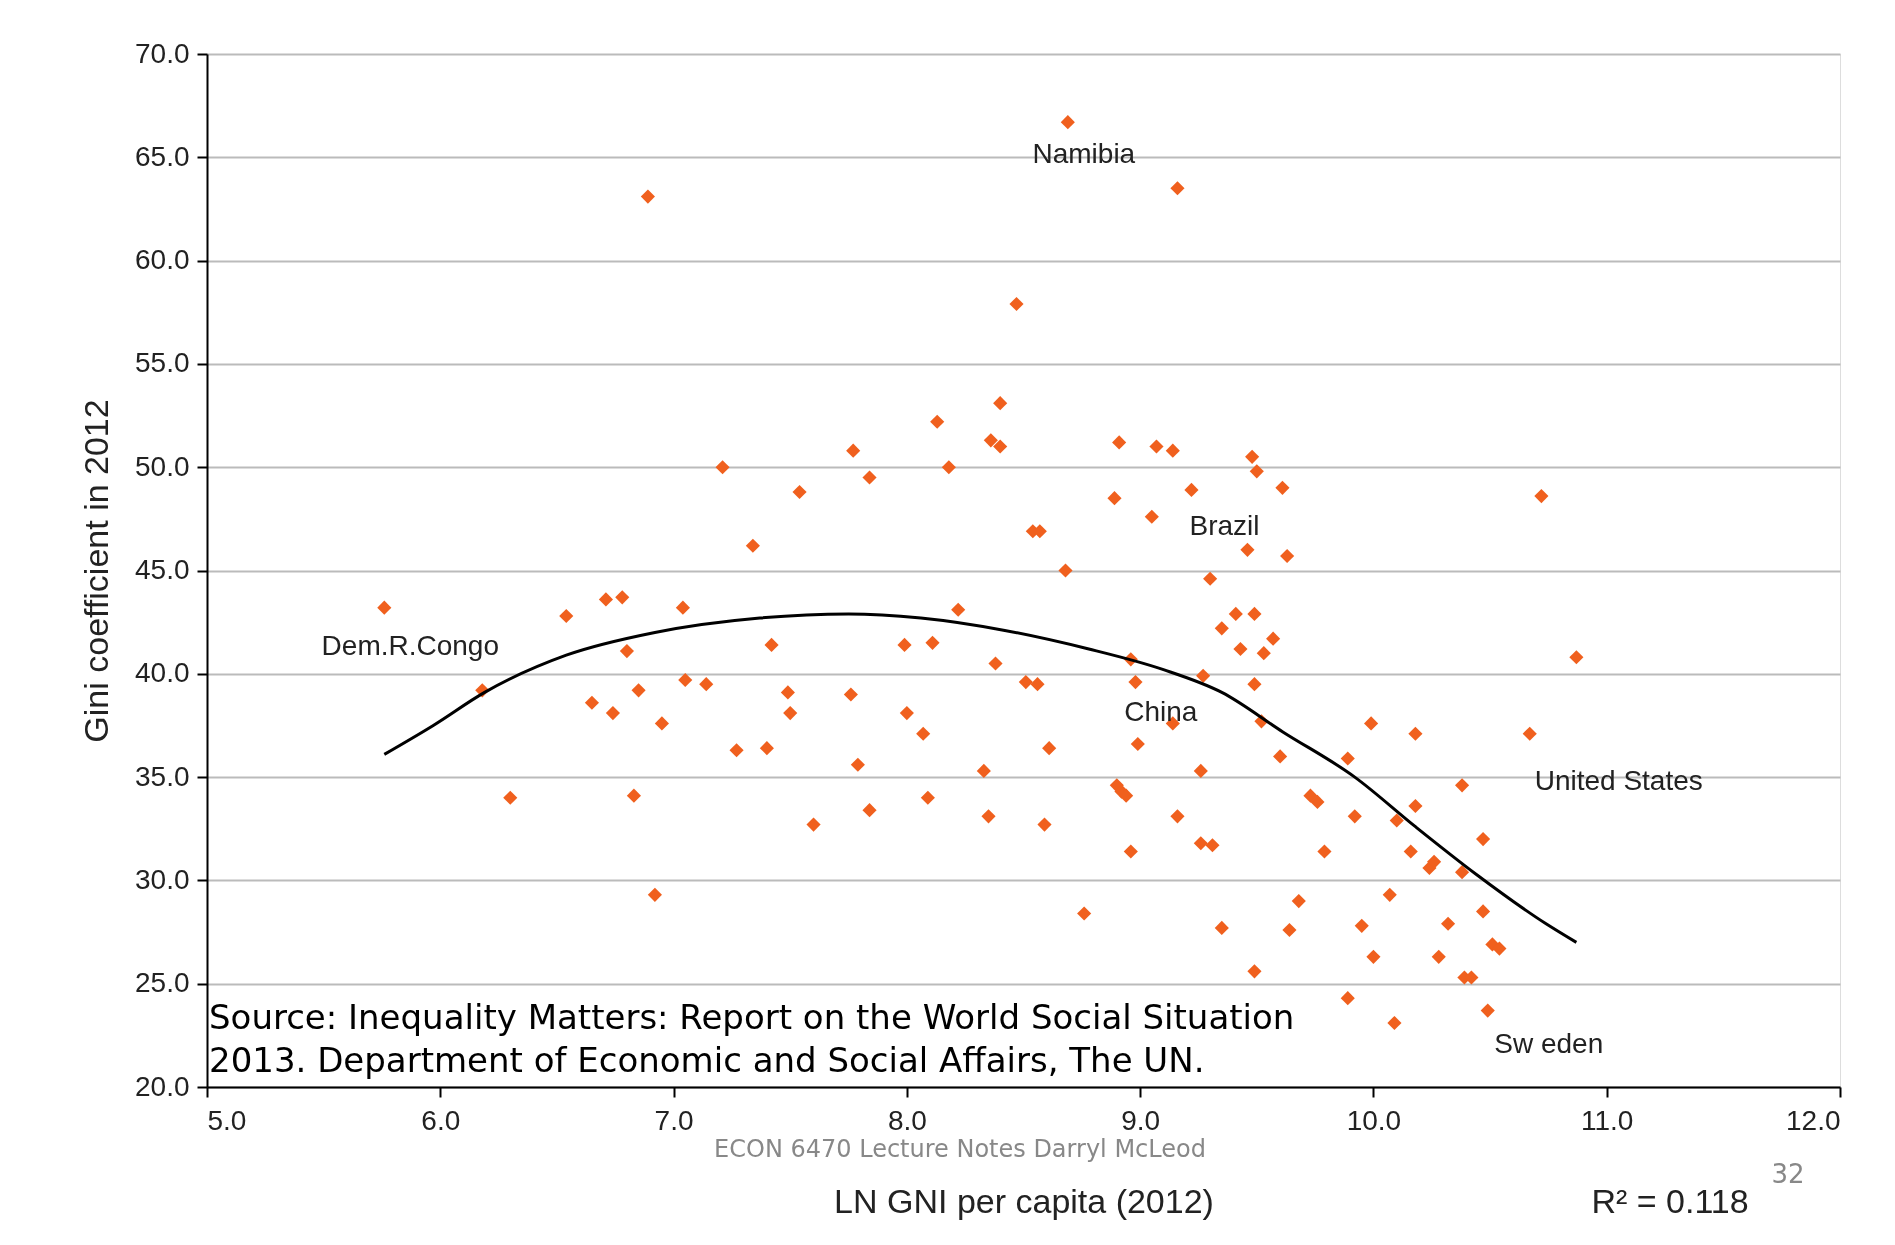 This screenshot has height=1245, width=1895. I want to click on x-tick-label: 11.0, so click(1607, 1120).